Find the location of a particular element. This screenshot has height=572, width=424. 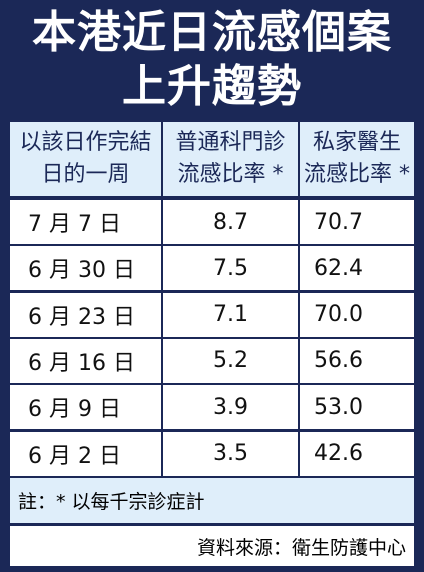

table-cell: 6 月 30 日 is located at coordinates (85, 268).